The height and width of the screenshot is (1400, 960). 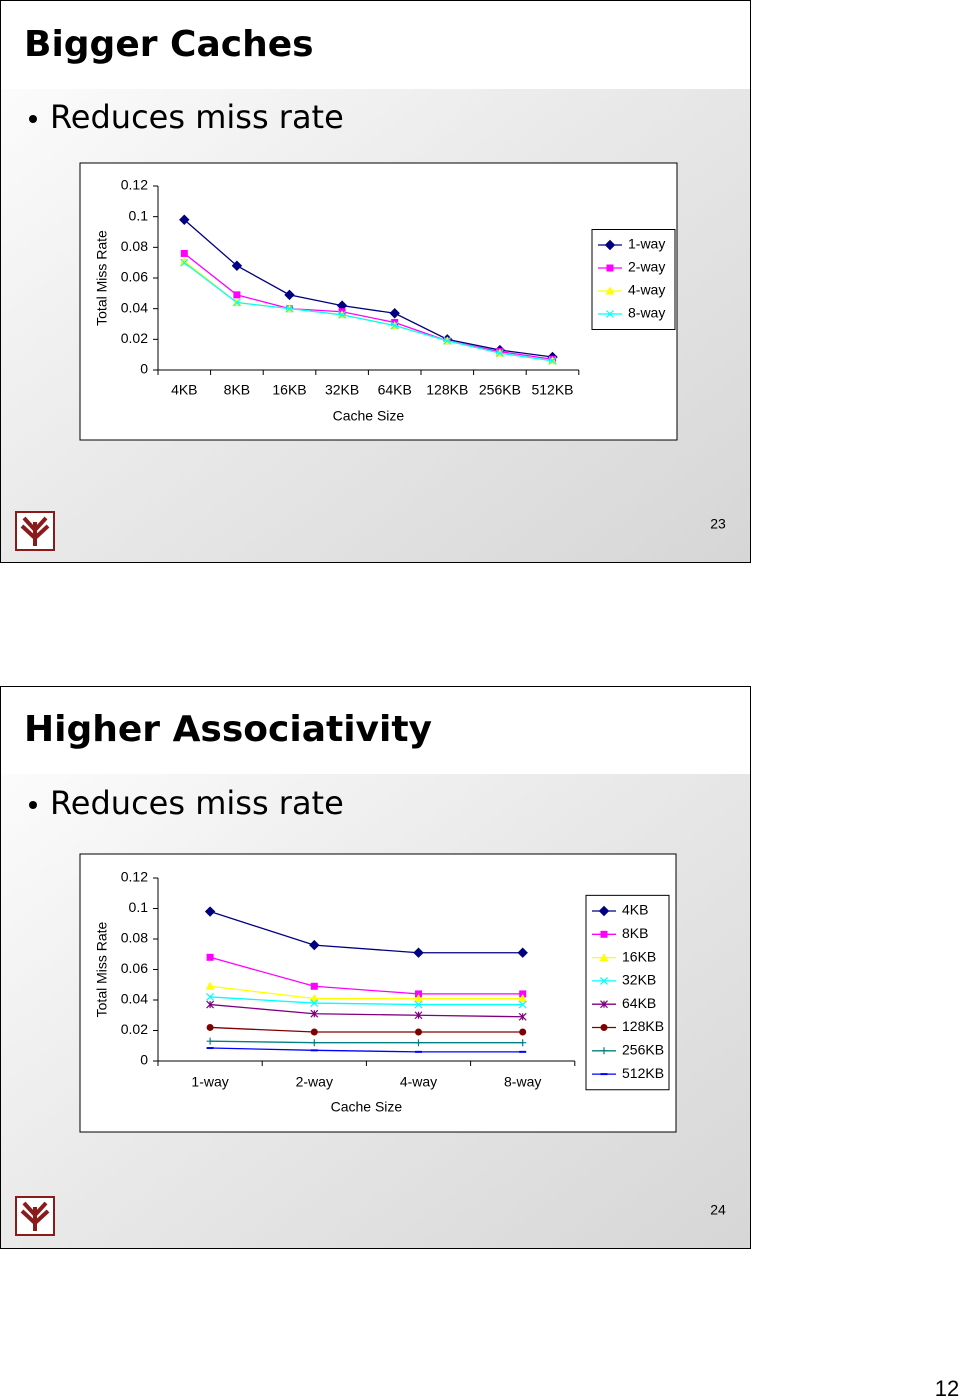 What do you see at coordinates (522, 1082) in the screenshot?
I see `x-tick-label: 8-way` at bounding box center [522, 1082].